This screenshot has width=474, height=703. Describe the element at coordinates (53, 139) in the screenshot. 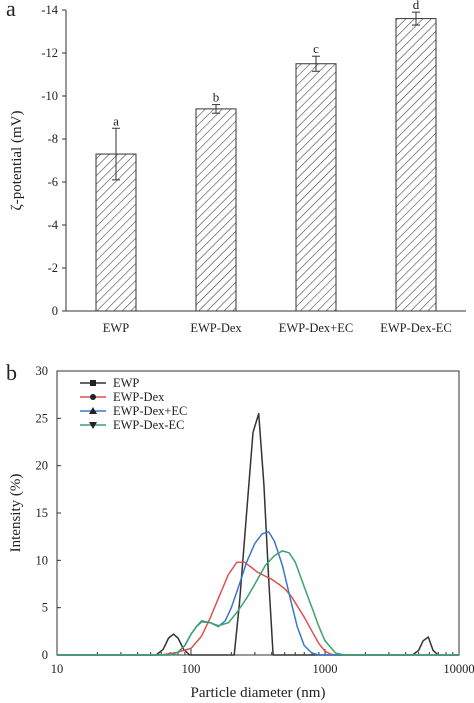

I see `y-tick-label: -8` at that location.